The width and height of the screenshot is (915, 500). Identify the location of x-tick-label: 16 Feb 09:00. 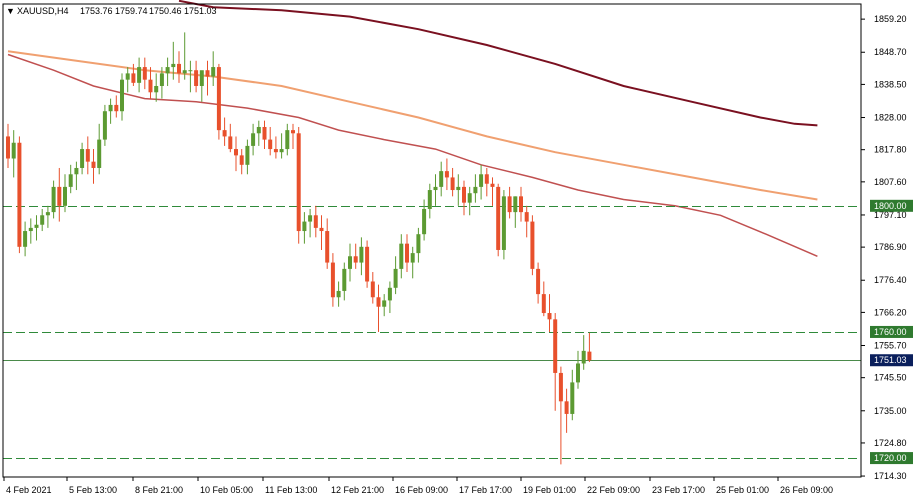
(421, 490).